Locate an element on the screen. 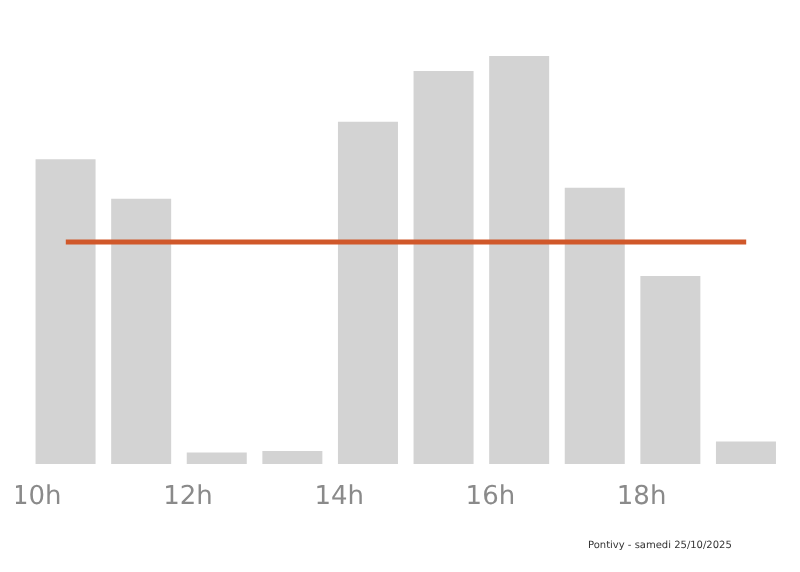 The width and height of the screenshot is (800, 572). x-tick-label: 14h is located at coordinates (339, 497).